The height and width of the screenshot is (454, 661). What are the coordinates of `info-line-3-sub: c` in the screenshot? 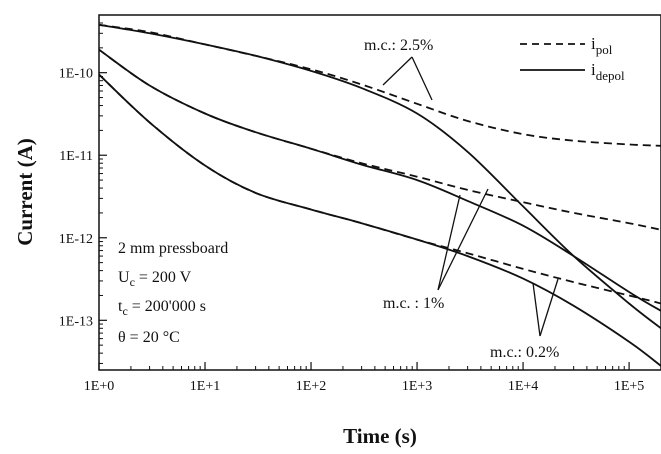 It's located at (124, 311).